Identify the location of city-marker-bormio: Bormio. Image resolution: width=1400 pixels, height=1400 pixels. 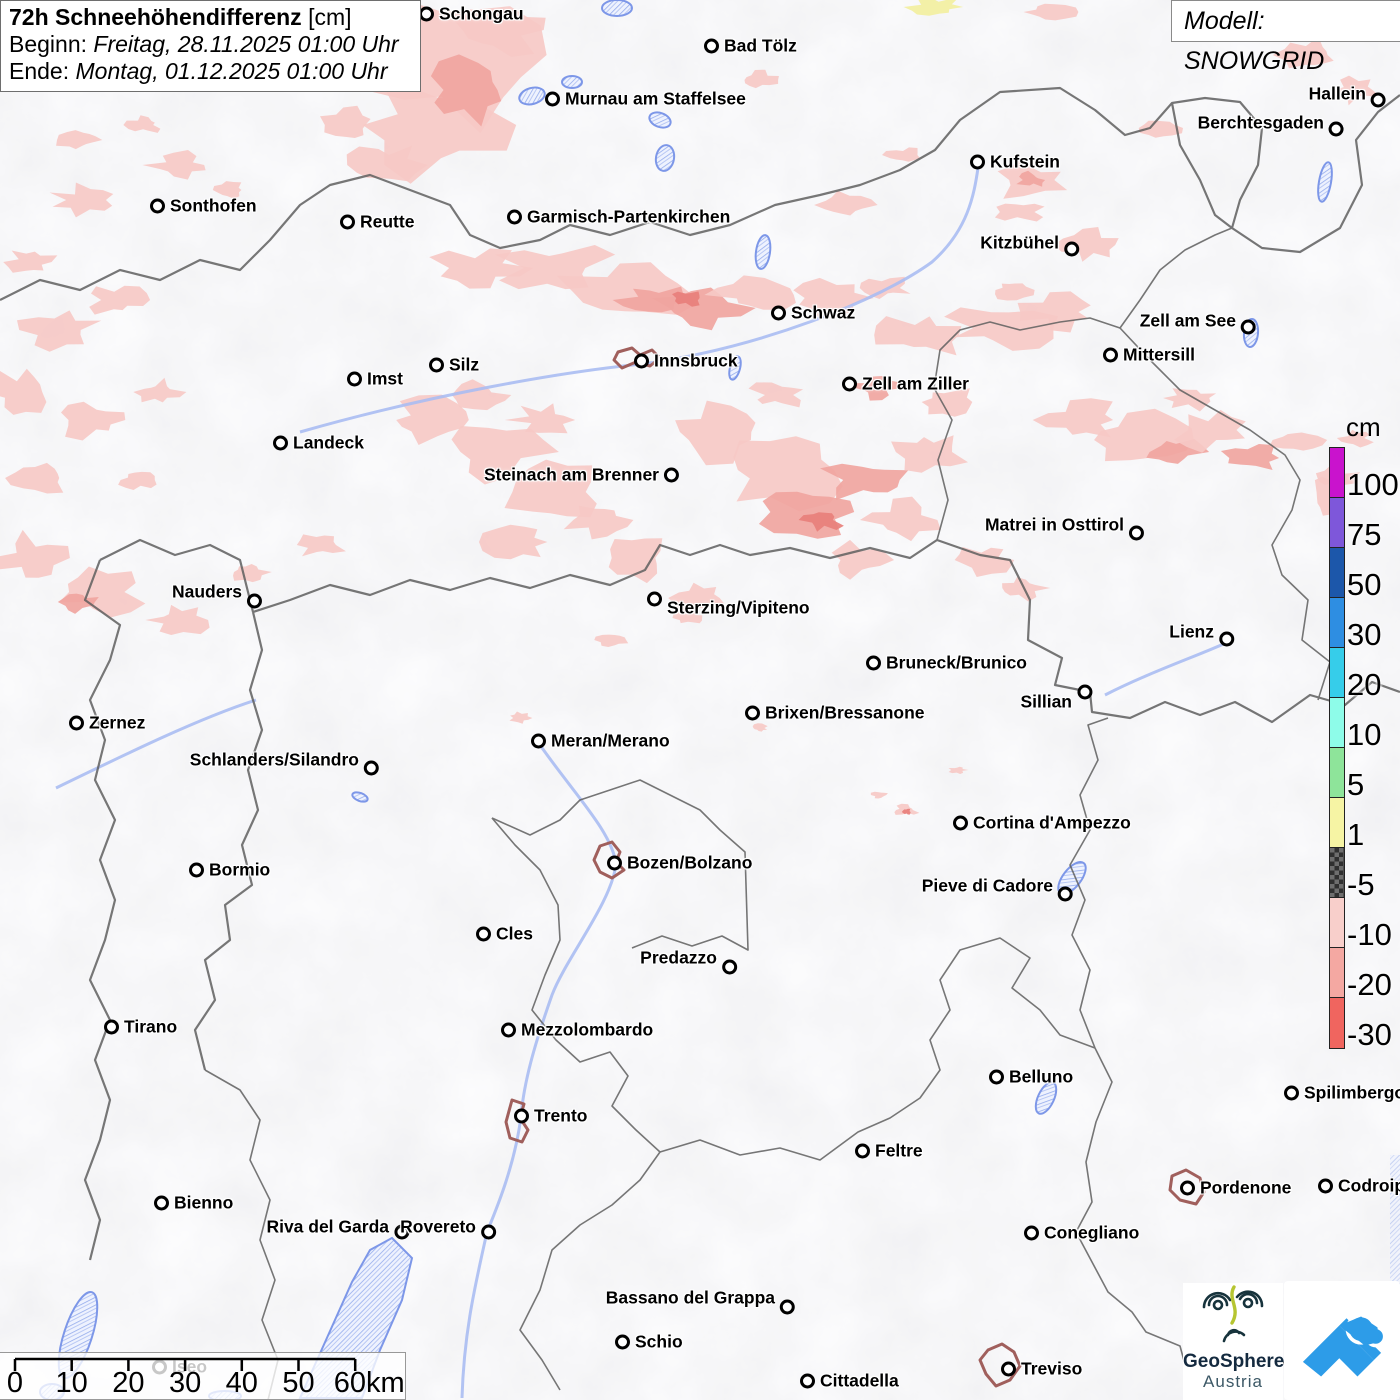
(232, 870).